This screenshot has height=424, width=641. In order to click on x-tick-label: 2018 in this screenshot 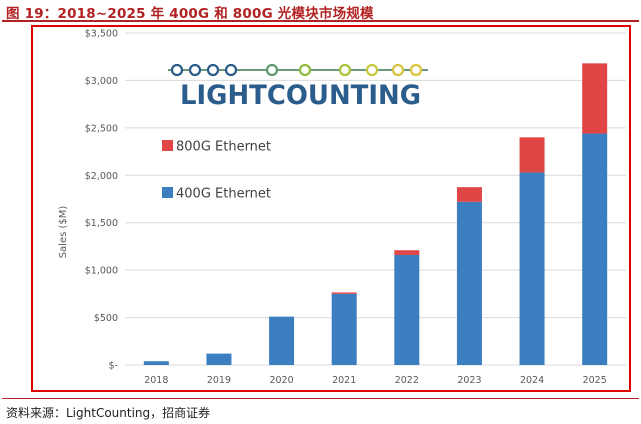, I will do `click(156, 380)`.